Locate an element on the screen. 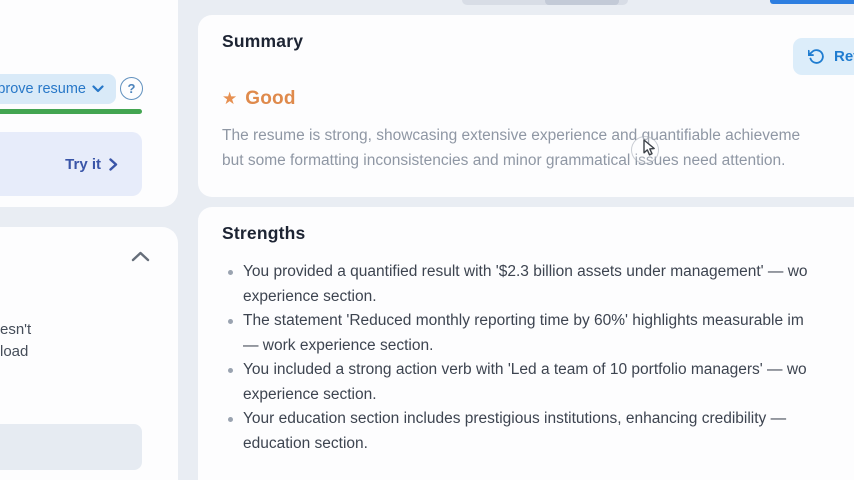 The height and width of the screenshot is (480, 854). progress-bar is located at coordinates (71, 111).